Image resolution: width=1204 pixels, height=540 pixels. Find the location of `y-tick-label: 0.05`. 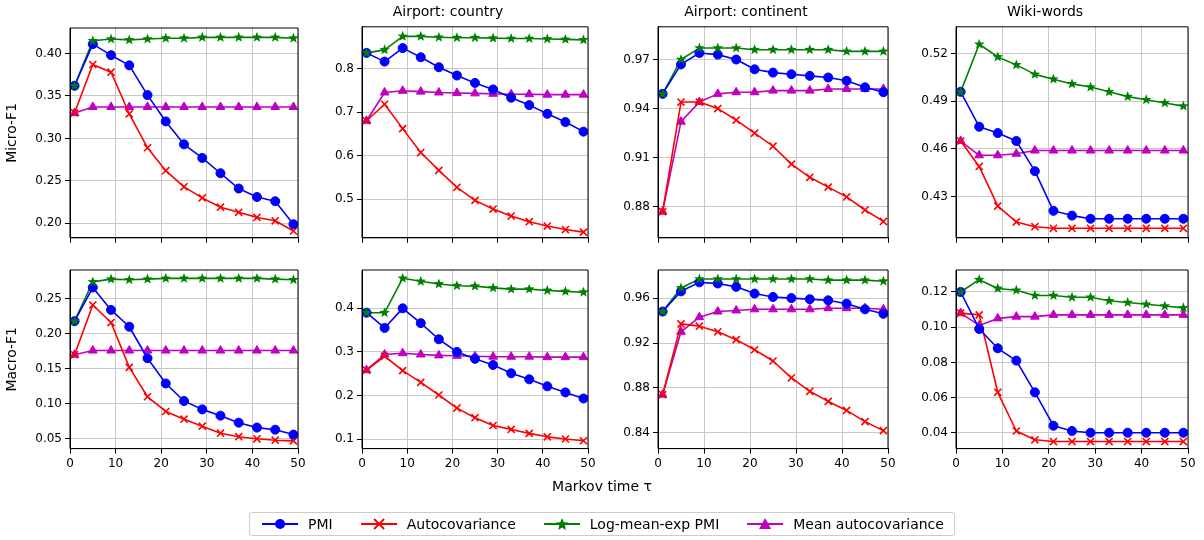

y-tick-label: 0.05 is located at coordinates (48, 437).